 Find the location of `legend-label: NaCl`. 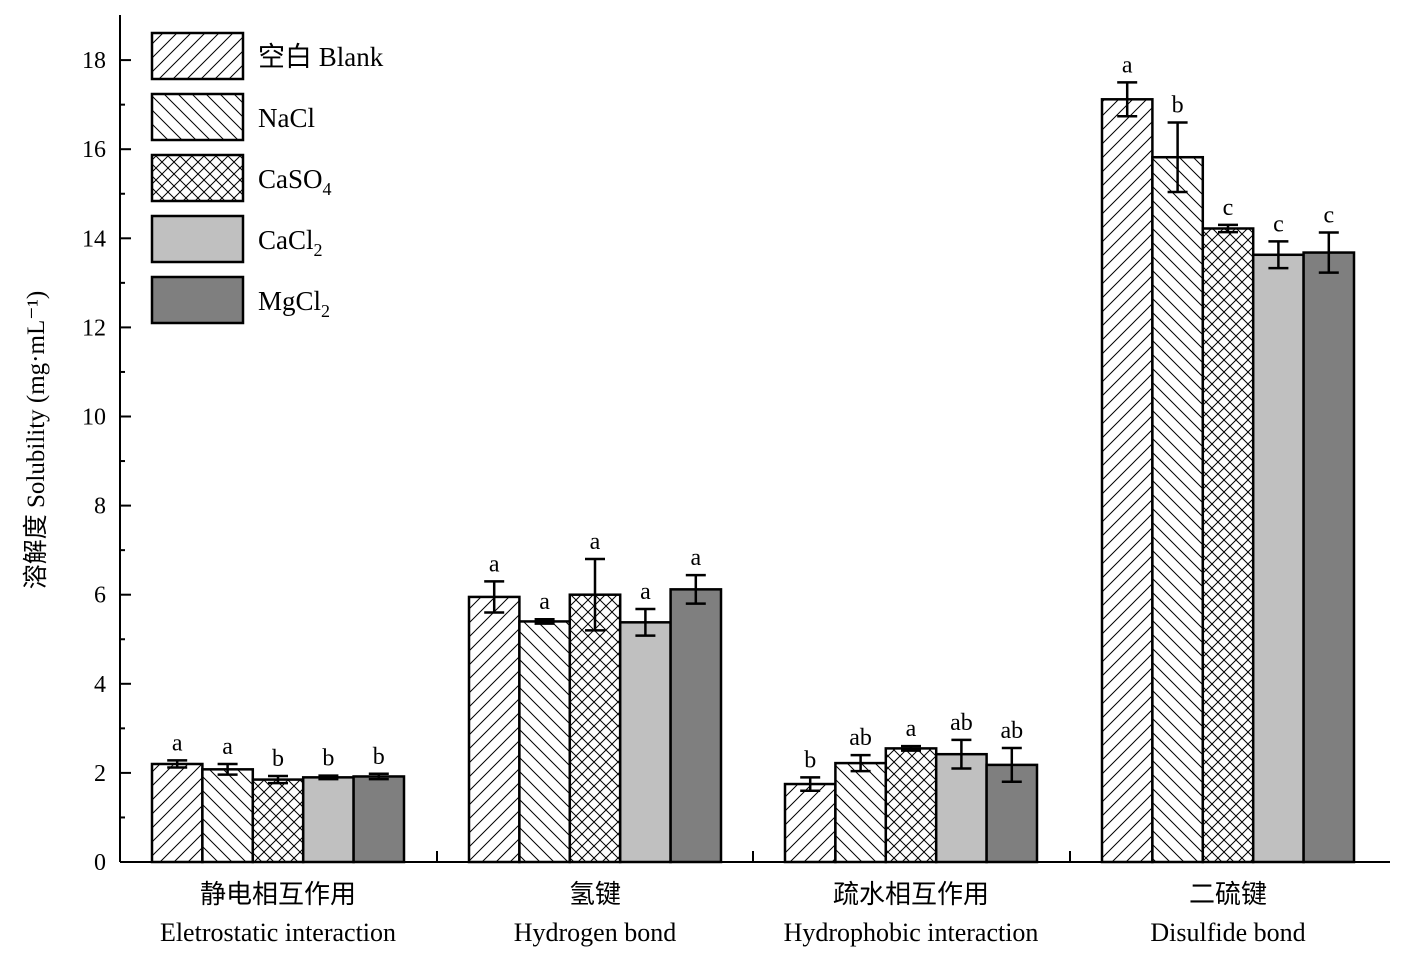

legend-label: NaCl is located at coordinates (286, 118).